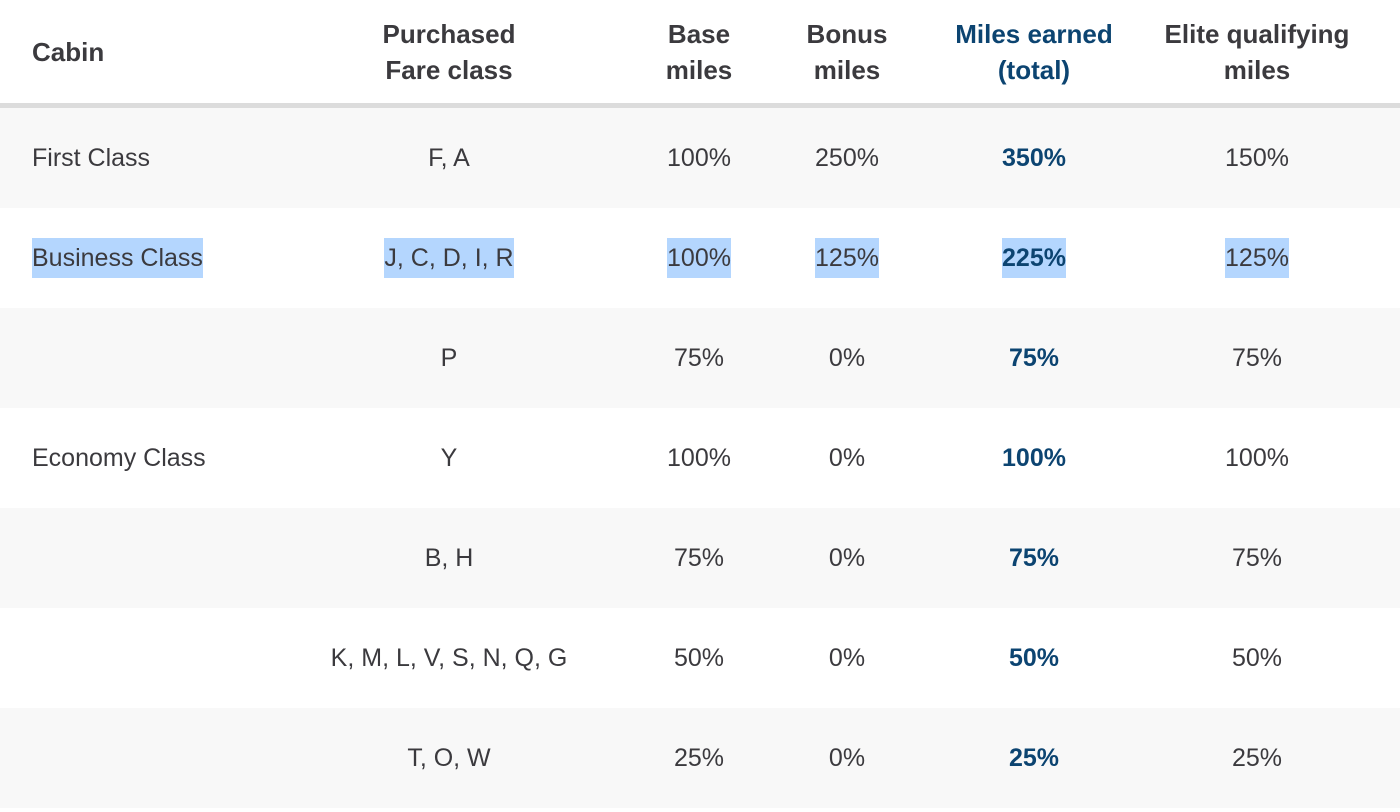 Image resolution: width=1400 pixels, height=812 pixels. I want to click on cell-miles-earned-total: 225%, so click(1034, 258).